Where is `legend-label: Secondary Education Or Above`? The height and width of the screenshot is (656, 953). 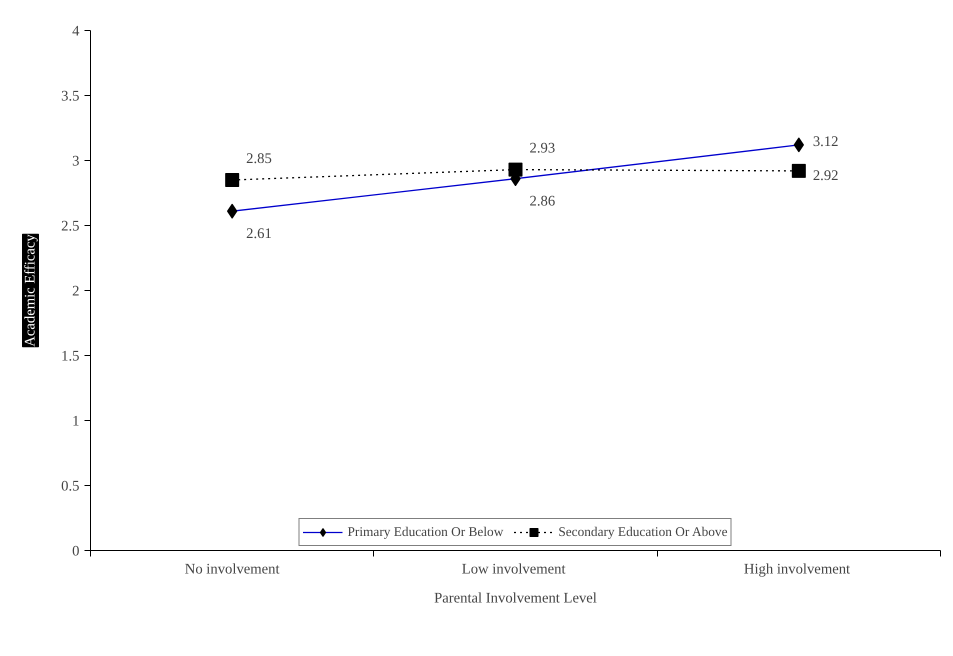 legend-label: Secondary Education Or Above is located at coordinates (643, 532).